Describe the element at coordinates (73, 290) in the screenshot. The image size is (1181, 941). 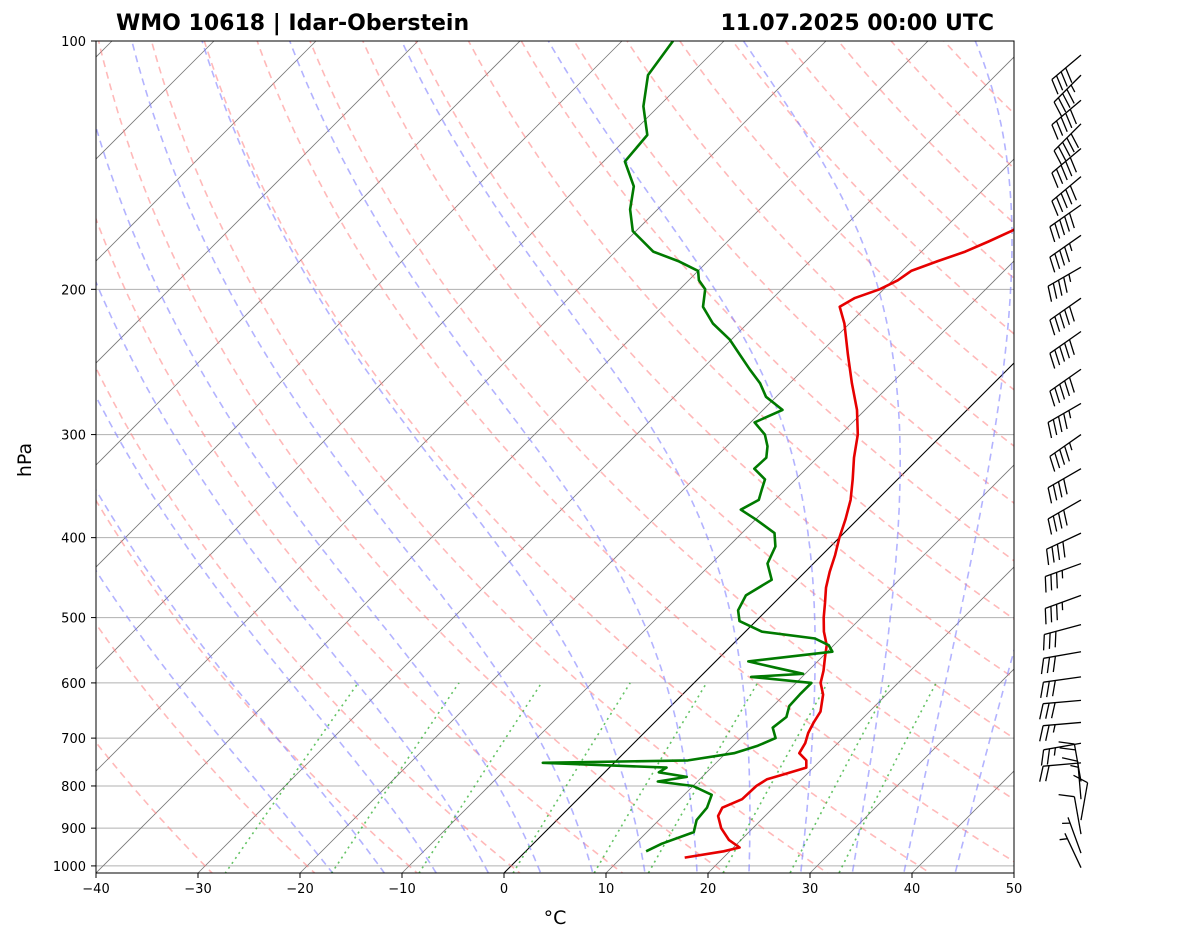
I see `y-tick-label: 200` at that location.